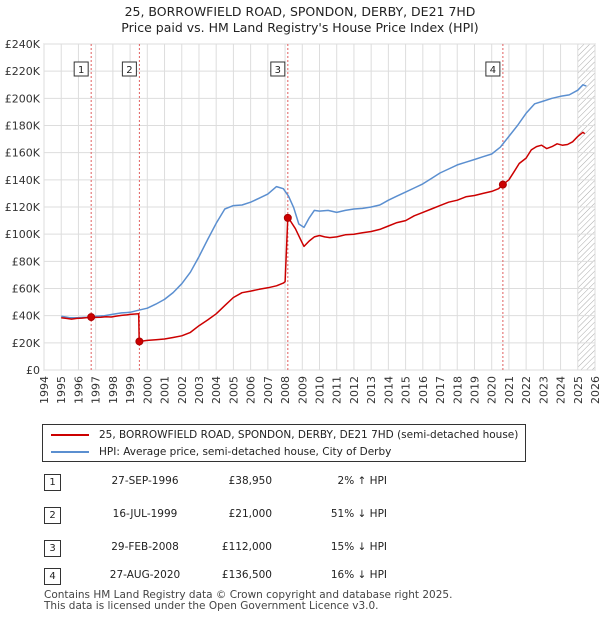  I want to click on x-tick-label: 1995, so click(61, 390).